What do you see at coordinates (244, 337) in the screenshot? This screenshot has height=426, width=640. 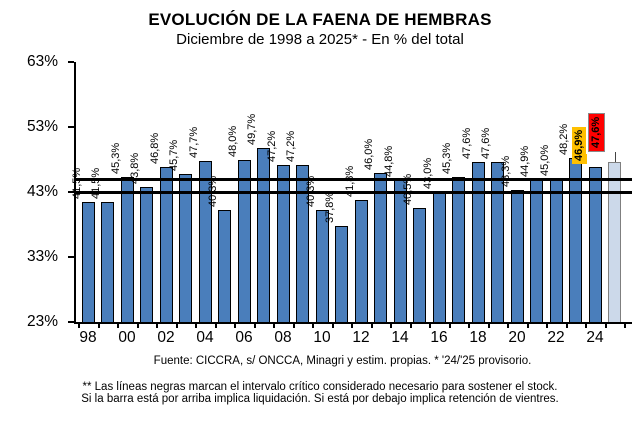 I see `x-axis-tick-label-06: 06` at bounding box center [244, 337].